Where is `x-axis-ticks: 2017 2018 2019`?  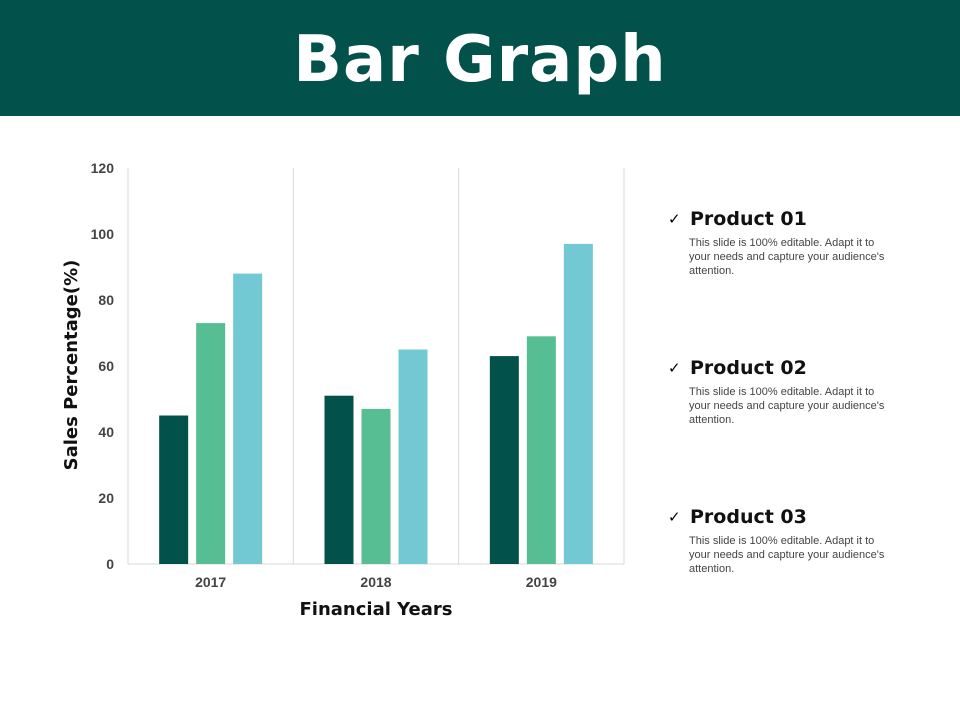
x-axis-ticks: 2017 2018 2019 is located at coordinates (376, 582).